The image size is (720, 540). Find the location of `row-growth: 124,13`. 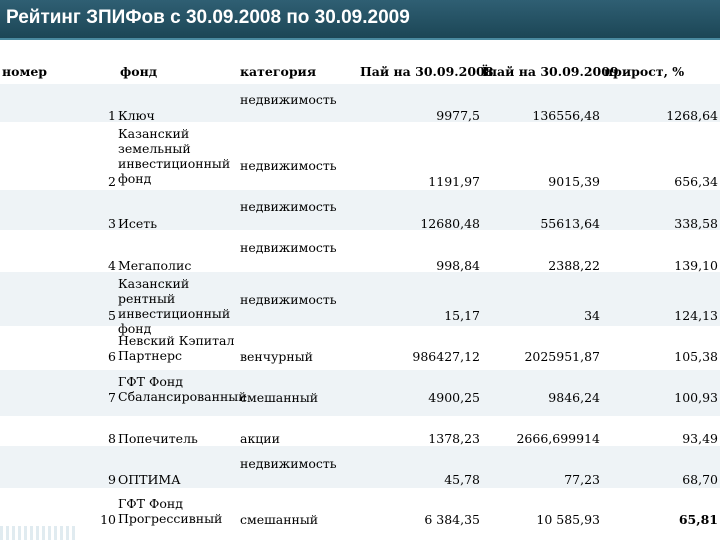

row-growth: 124,13 is located at coordinates (696, 315).